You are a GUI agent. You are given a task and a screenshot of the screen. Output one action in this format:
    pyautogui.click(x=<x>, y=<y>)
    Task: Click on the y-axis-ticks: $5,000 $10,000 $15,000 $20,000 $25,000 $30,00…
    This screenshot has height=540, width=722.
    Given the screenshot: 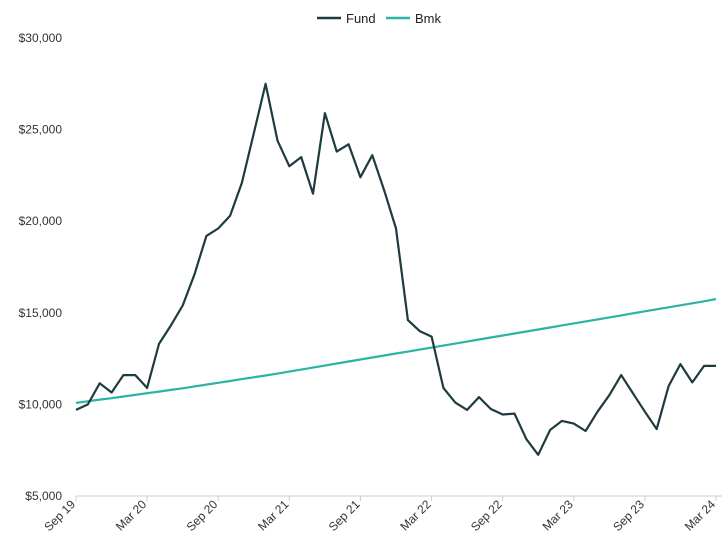 What is the action you would take?
    pyautogui.click(x=41, y=267)
    